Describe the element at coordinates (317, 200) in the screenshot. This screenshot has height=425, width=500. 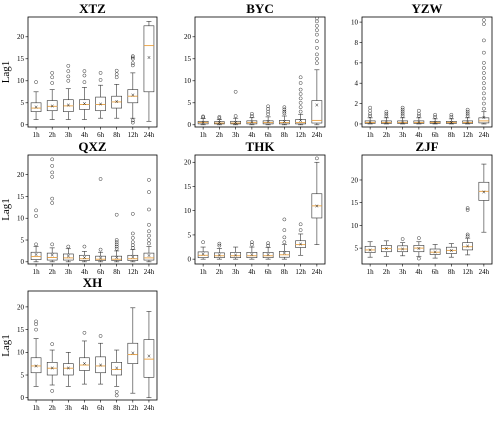
I see `box-24h: ×` at that location.